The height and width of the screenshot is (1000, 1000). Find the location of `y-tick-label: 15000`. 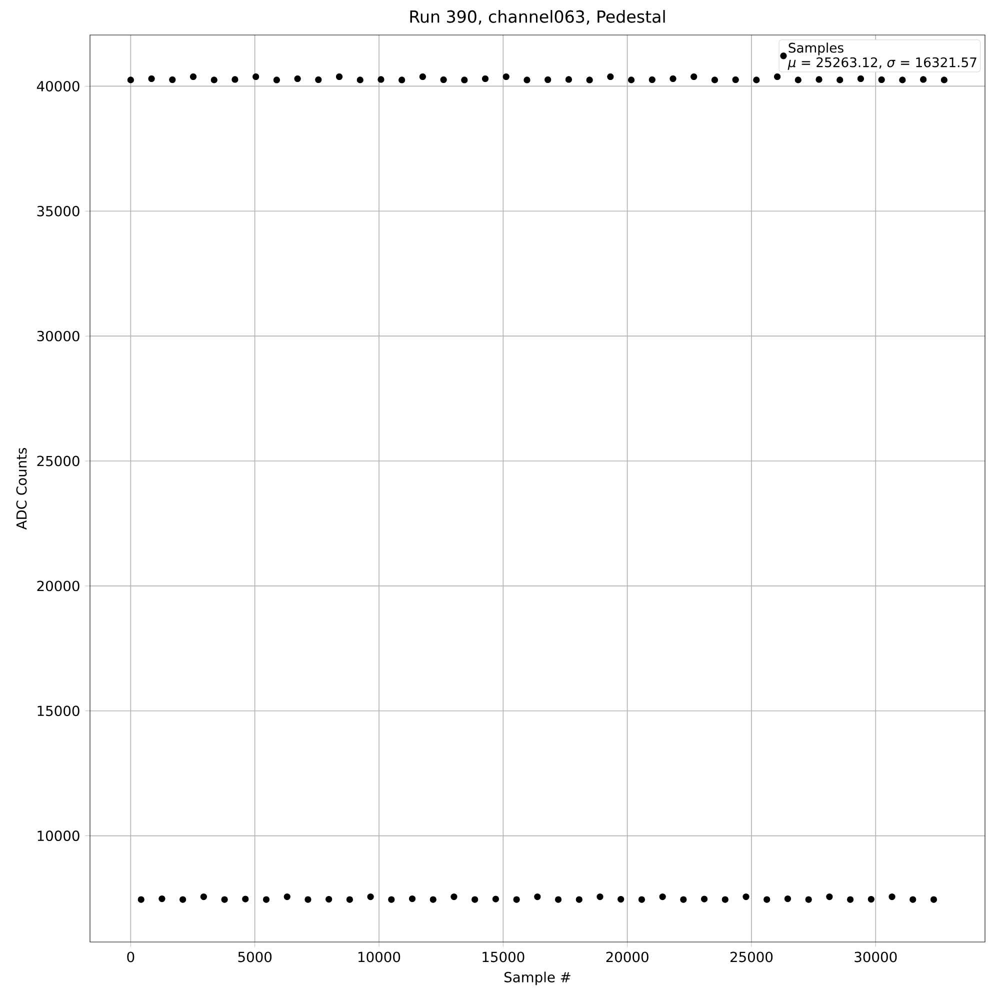

y-tick-label: 15000 is located at coordinates (59, 711).